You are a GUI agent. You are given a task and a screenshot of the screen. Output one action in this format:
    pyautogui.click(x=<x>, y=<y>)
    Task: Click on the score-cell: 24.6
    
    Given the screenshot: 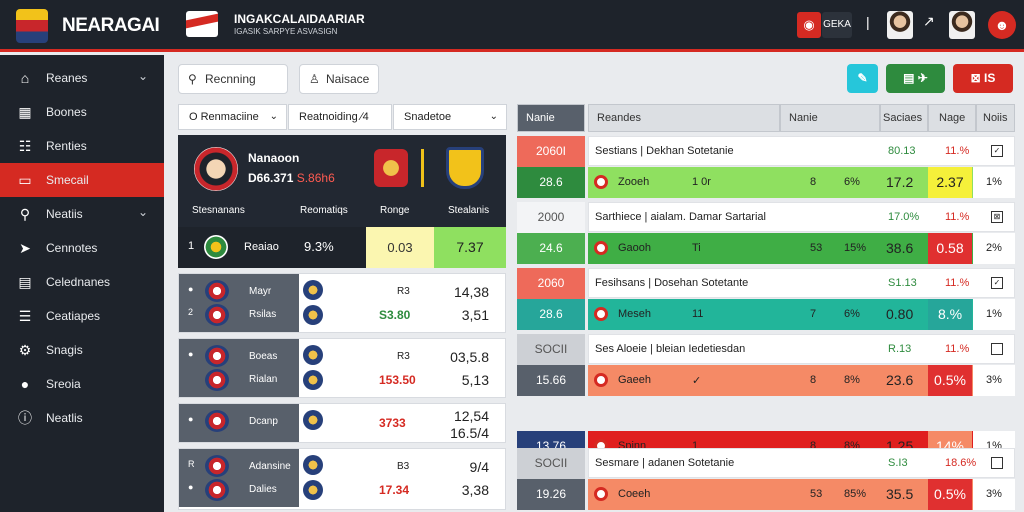 What is the action you would take?
    pyautogui.click(x=551, y=248)
    